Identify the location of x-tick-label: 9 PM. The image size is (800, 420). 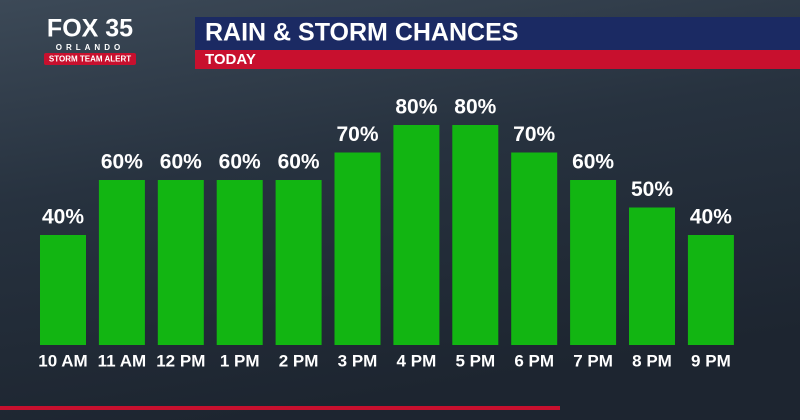
(711, 360).